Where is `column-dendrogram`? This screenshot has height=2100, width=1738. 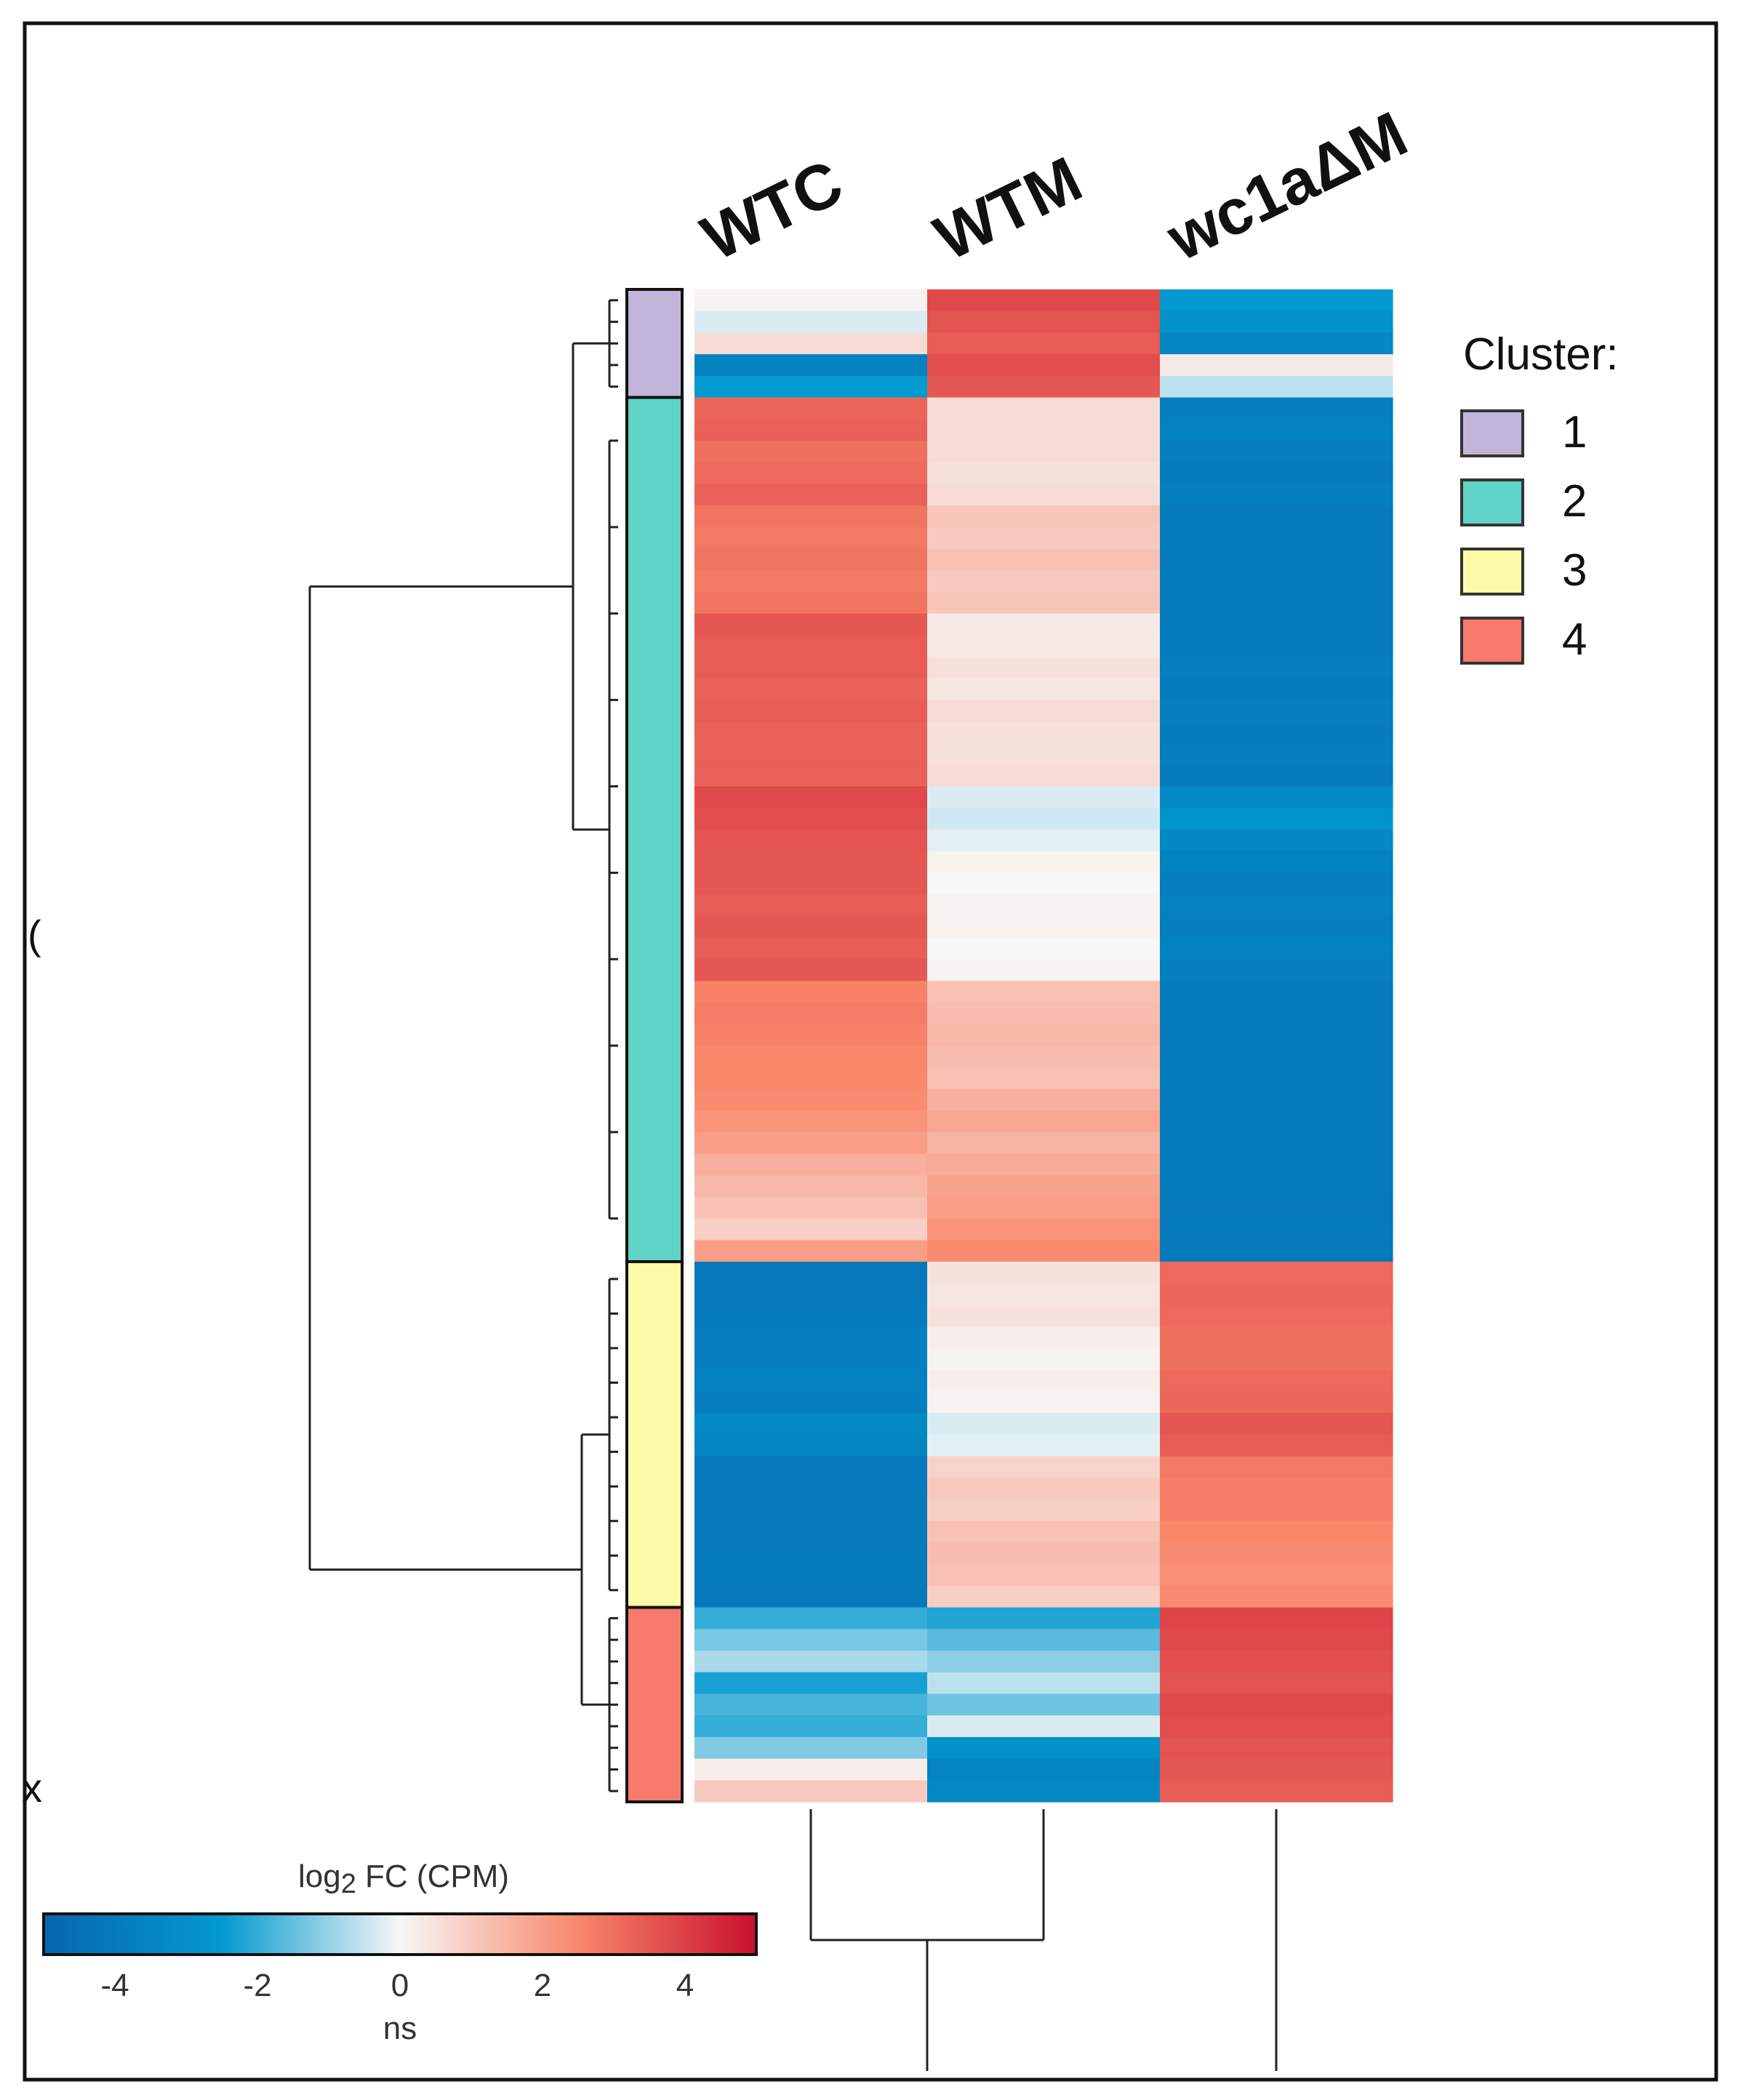 column-dendrogram is located at coordinates (1043, 1940).